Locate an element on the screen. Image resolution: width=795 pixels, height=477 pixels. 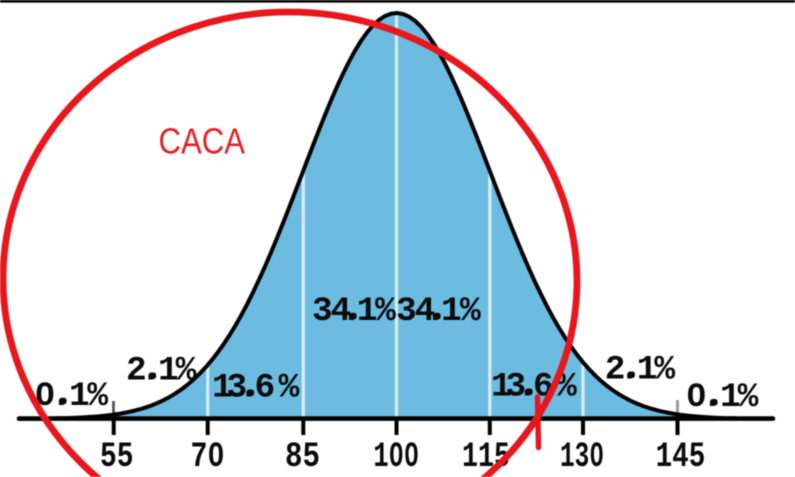
svg-text: 145 is located at coordinates (681, 457).